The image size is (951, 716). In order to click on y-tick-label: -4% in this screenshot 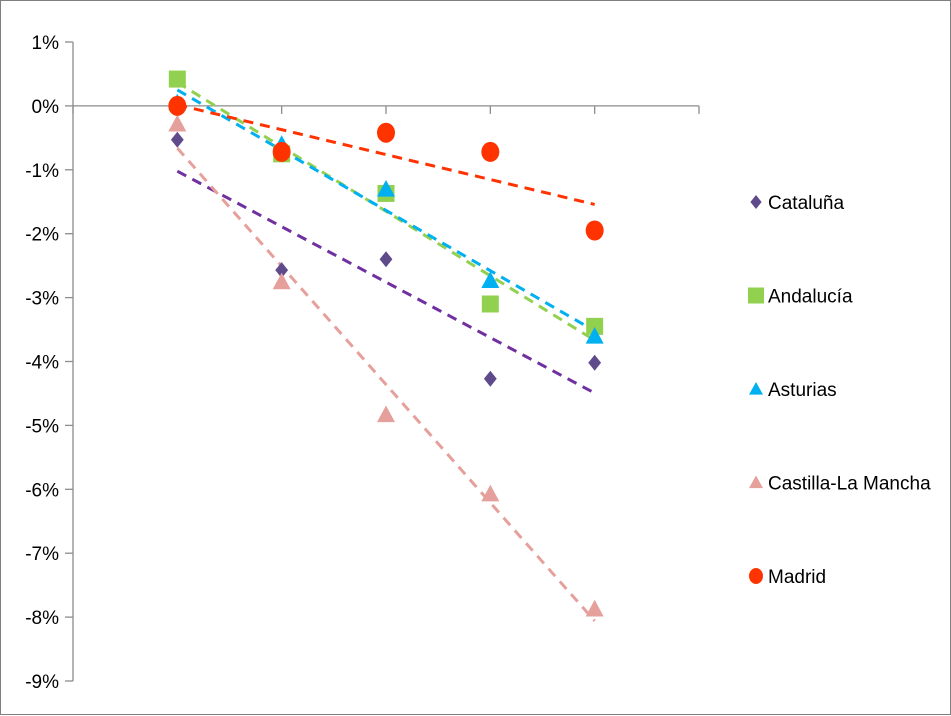, I will do `click(42, 363)`.